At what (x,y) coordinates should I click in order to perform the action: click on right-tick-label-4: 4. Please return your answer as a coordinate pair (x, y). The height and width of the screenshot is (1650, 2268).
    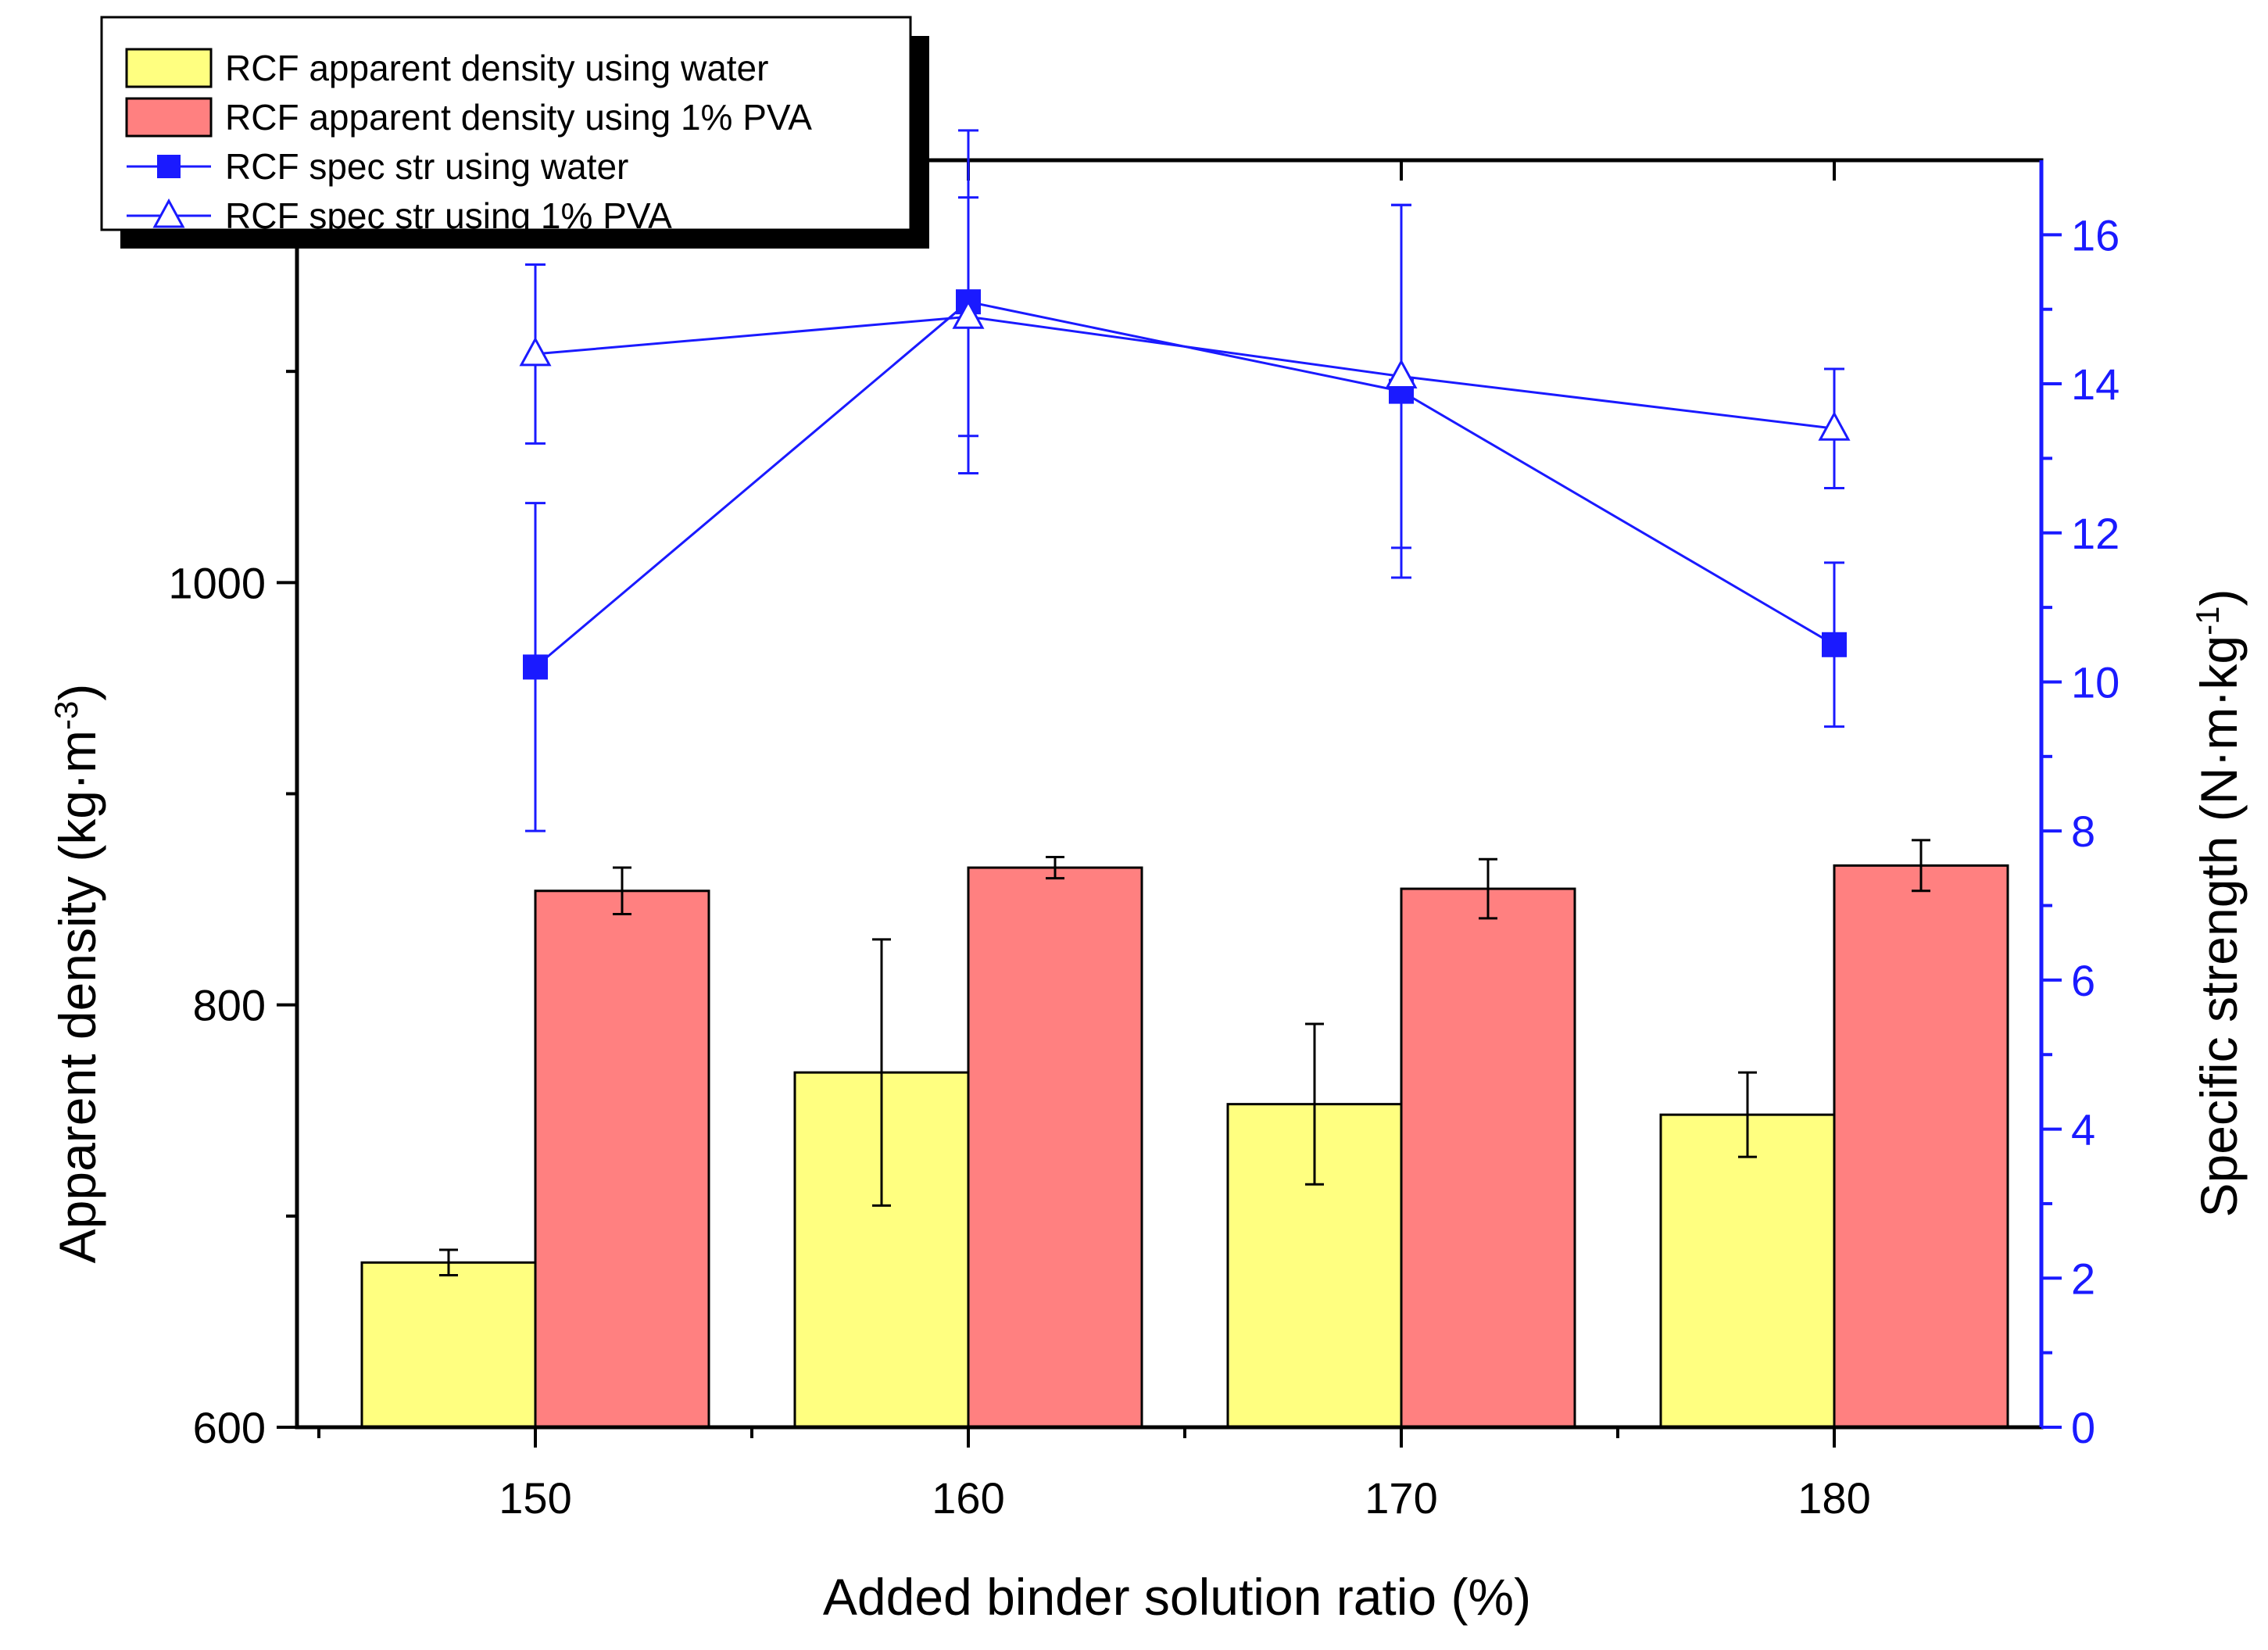
    Looking at the image, I should click on (2083, 1129).